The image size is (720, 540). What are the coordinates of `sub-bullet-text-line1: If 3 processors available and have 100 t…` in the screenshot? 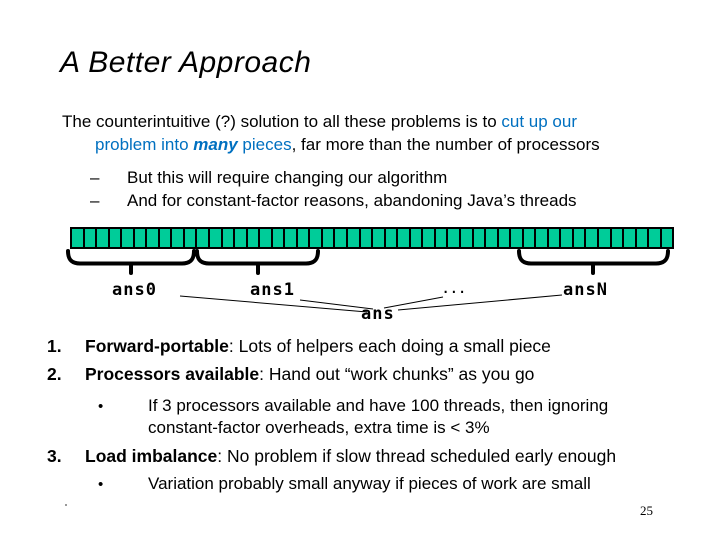 It's located at (378, 405).